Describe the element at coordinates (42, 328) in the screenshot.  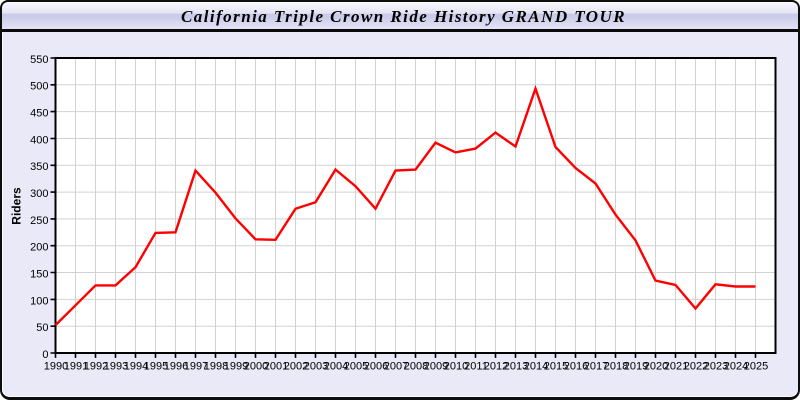
I see `svg-text: 50` at that location.